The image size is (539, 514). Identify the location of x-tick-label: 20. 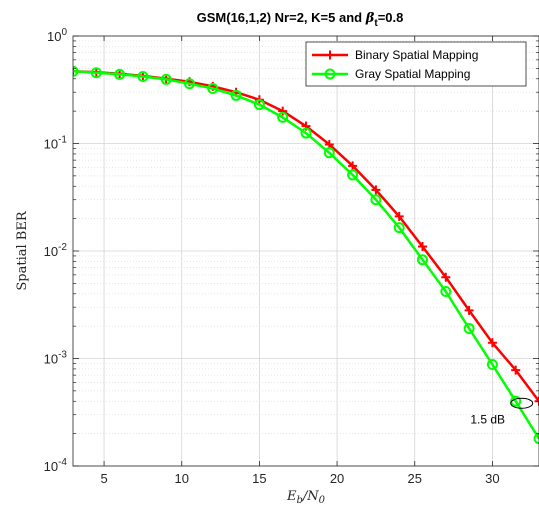
(337, 478).